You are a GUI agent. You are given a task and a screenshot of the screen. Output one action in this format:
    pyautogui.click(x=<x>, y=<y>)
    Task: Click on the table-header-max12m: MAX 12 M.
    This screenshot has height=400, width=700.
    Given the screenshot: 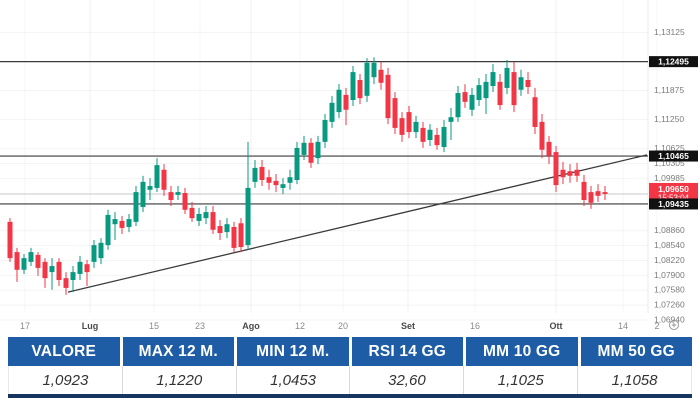 What is the action you would take?
    pyautogui.click(x=178, y=351)
    